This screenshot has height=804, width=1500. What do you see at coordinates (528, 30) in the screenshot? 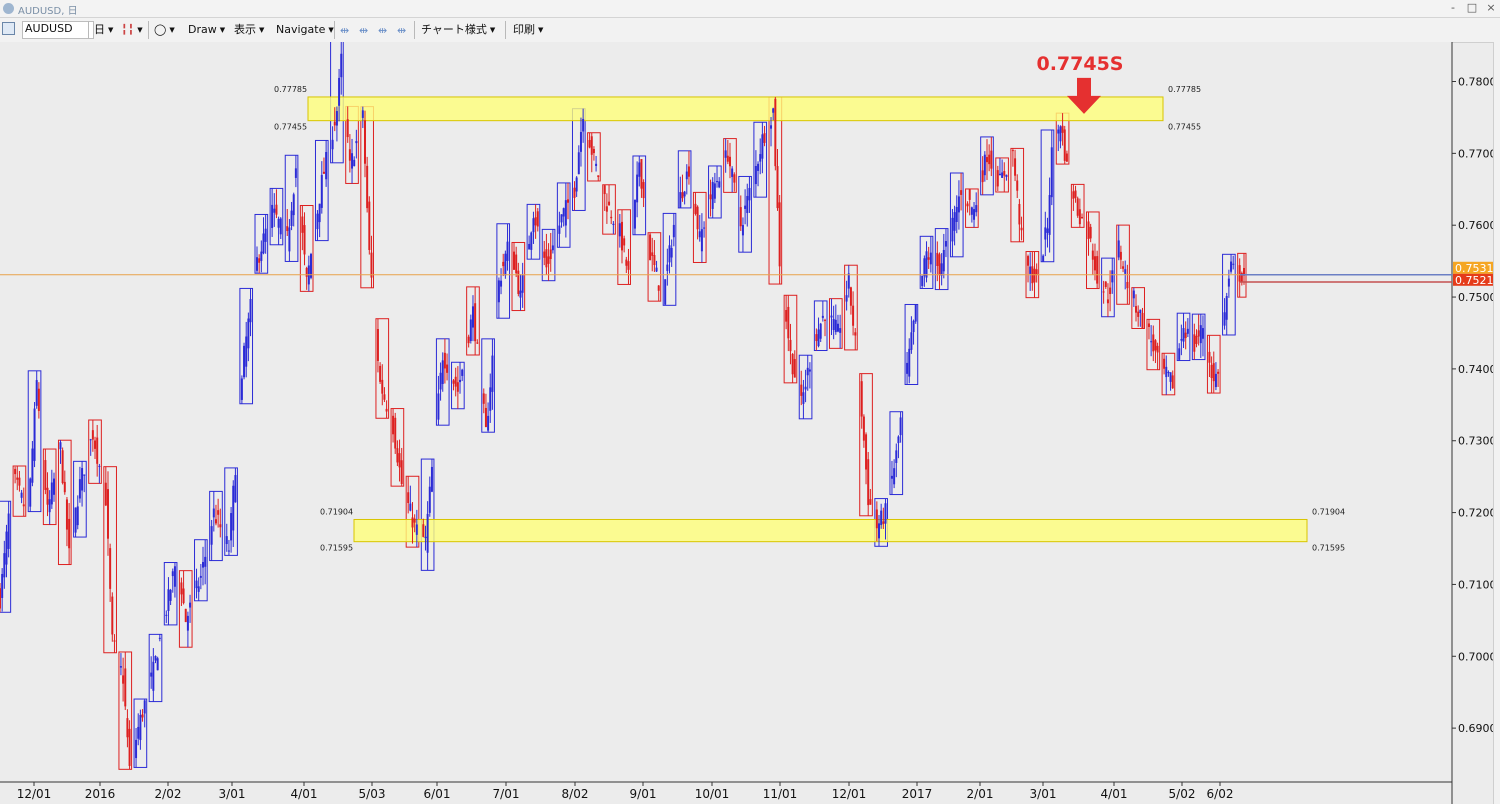
I see `print-menu: 印刷 ▼` at bounding box center [528, 30].